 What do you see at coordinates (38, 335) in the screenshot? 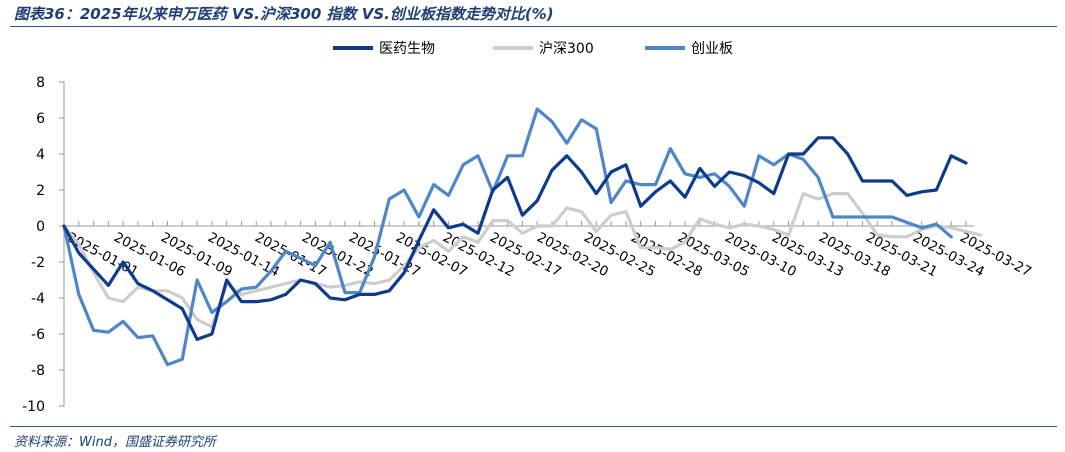
I see `y-tick-label: -6` at bounding box center [38, 335].